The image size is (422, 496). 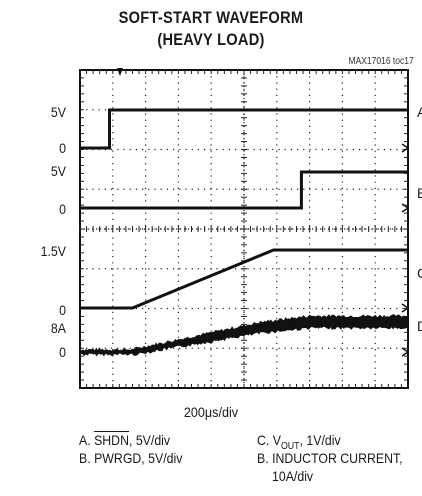 What do you see at coordinates (53, 251) in the screenshot?
I see `ch-c-top-label: 1.5V` at bounding box center [53, 251].